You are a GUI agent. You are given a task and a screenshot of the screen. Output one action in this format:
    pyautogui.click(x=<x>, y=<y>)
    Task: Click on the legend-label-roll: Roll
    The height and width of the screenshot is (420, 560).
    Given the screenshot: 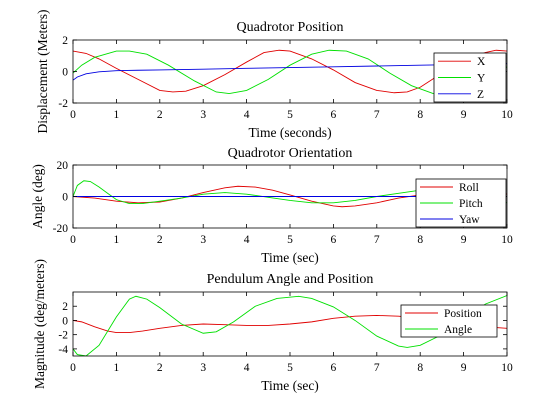 What is the action you would take?
    pyautogui.click(x=469, y=188)
    